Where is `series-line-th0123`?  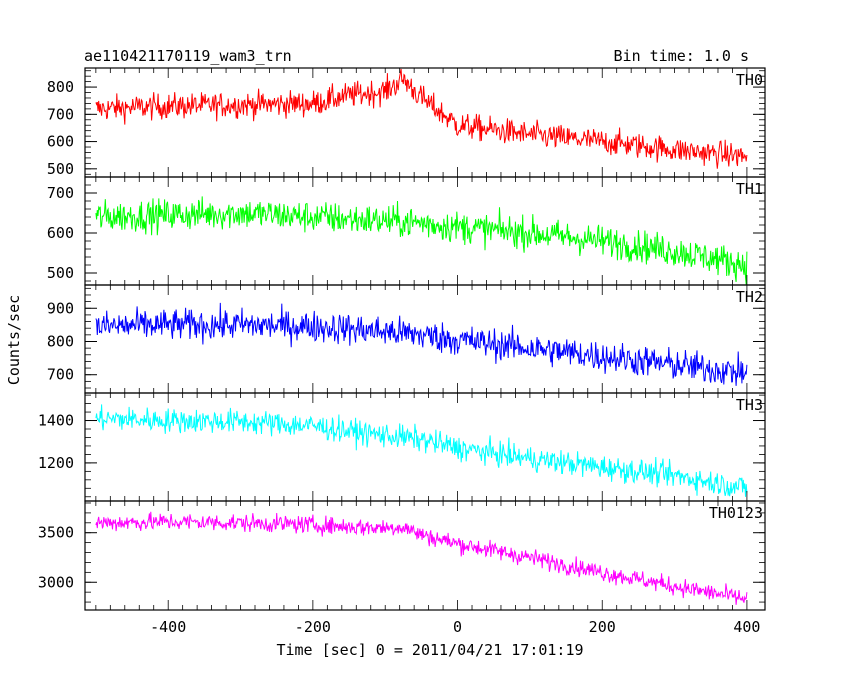 series-line-th0123 is located at coordinates (421, 558).